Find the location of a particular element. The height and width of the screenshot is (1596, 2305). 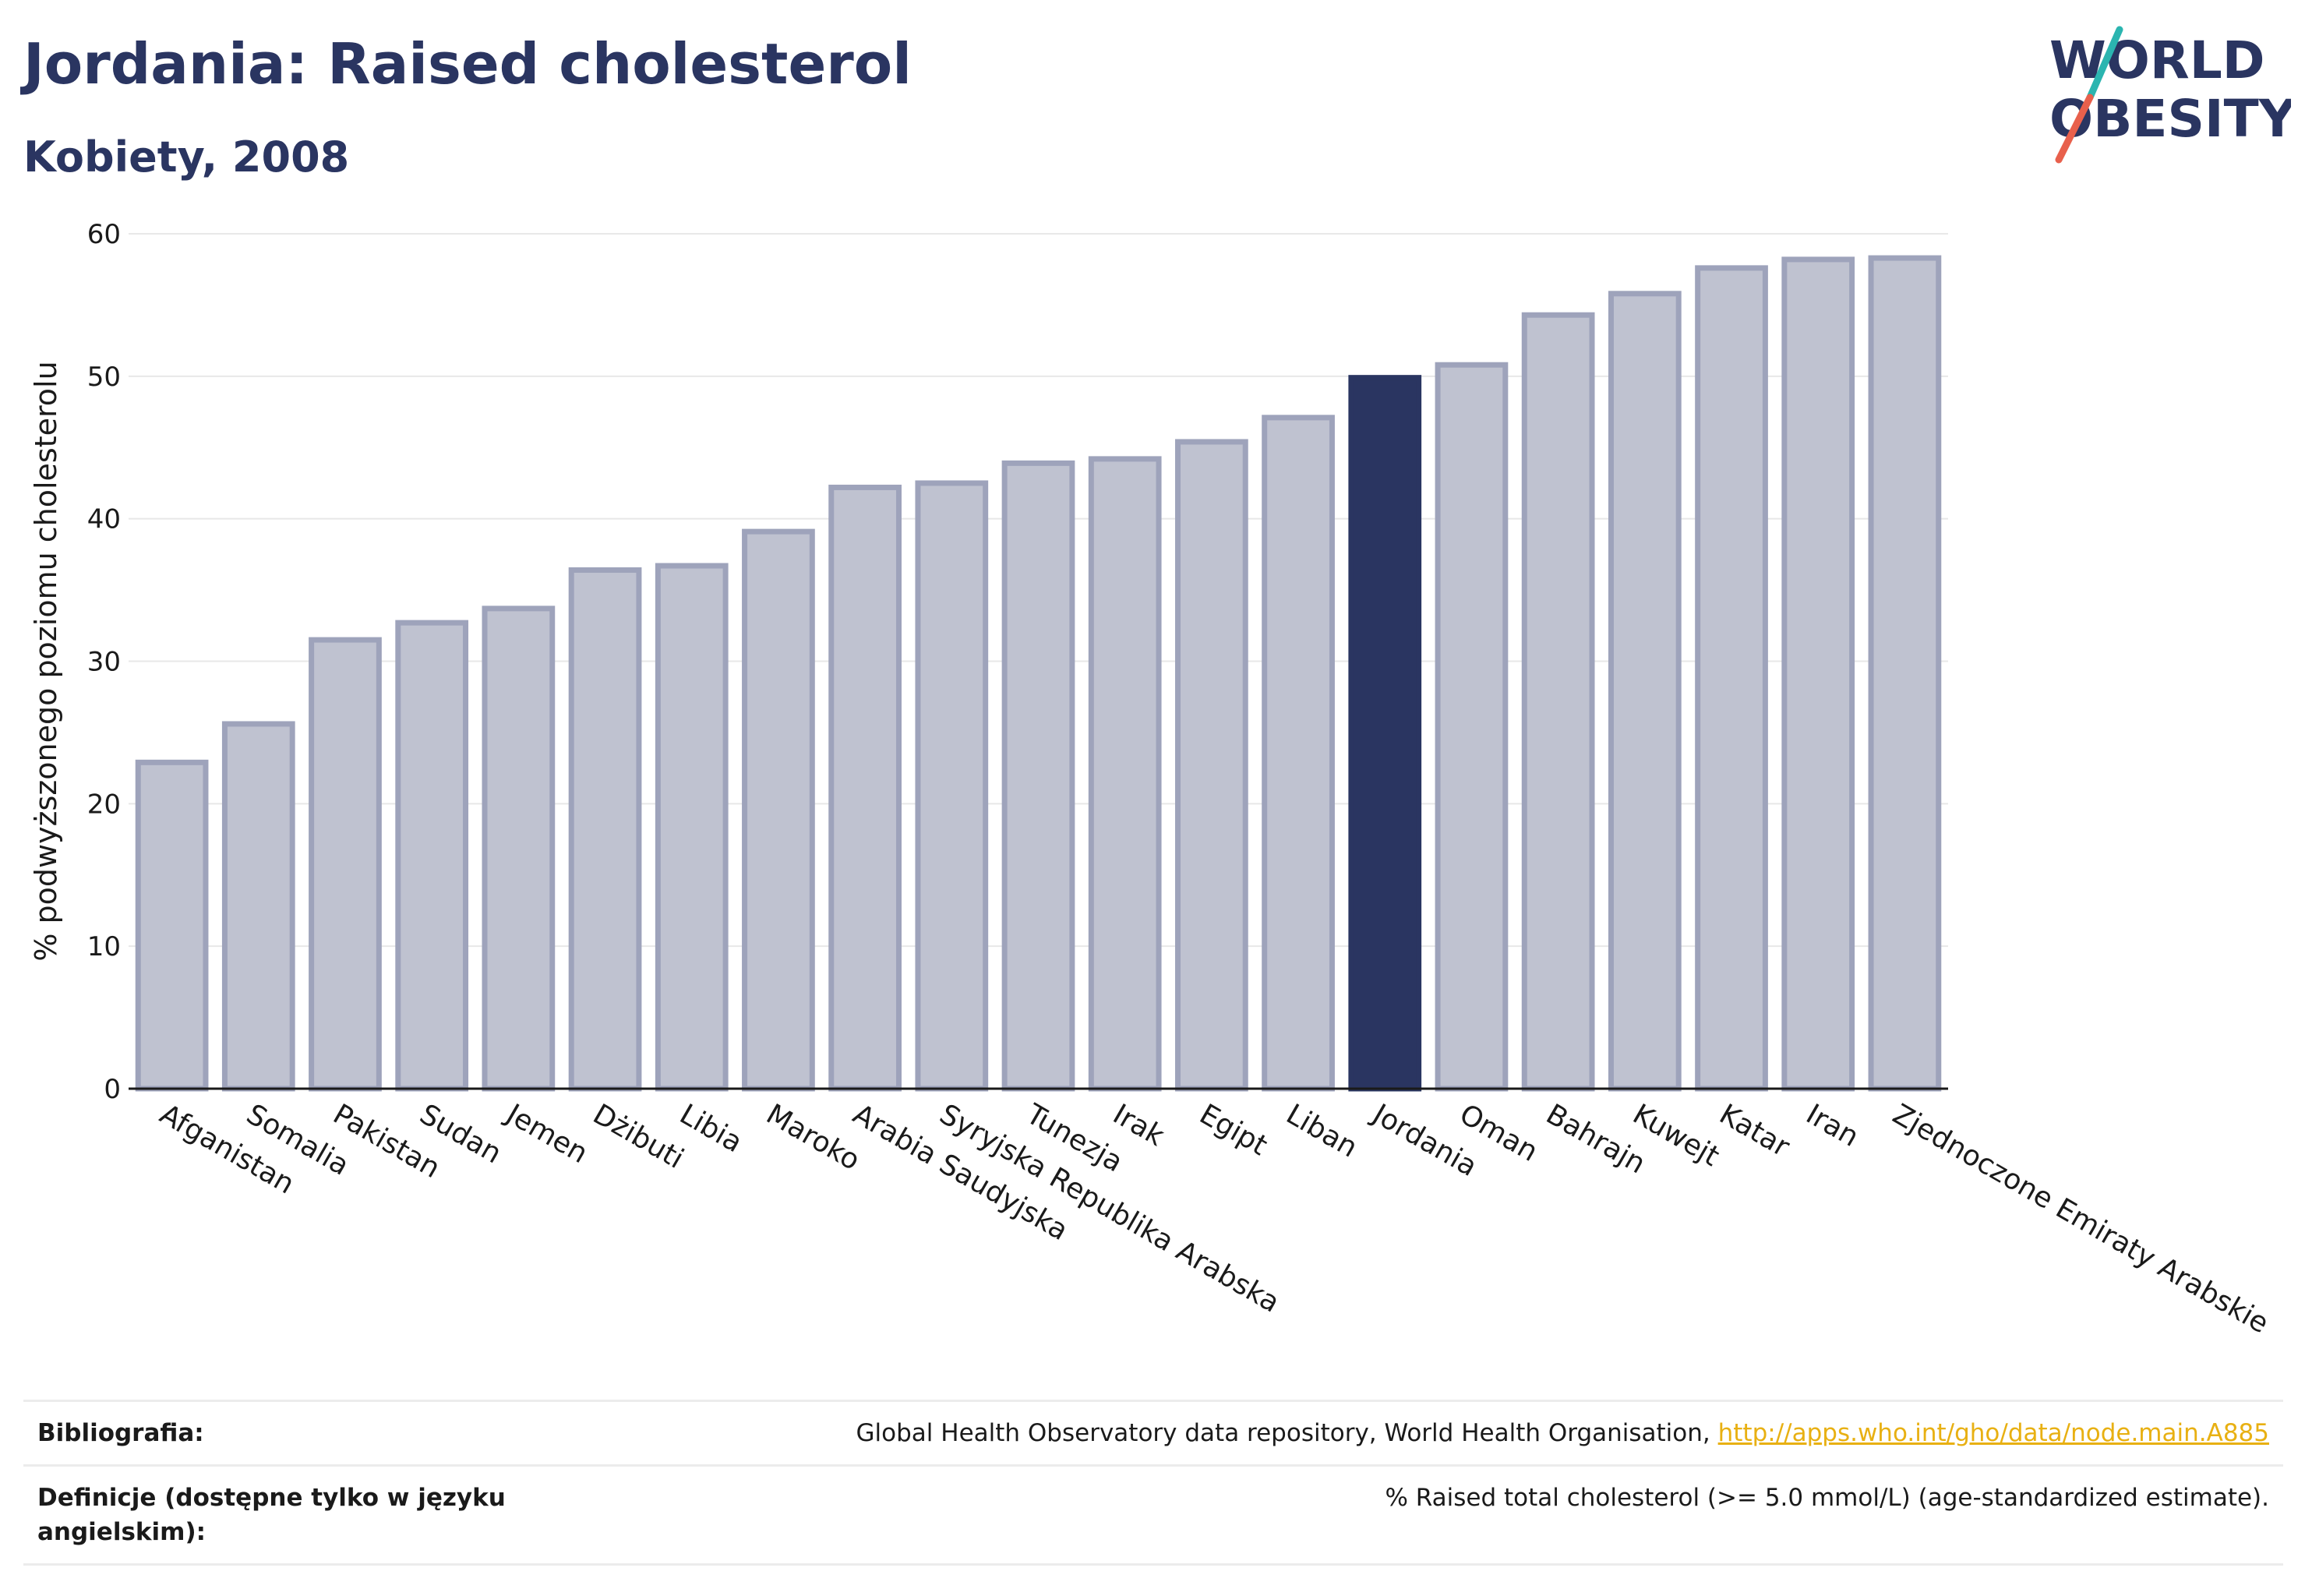

y-tick-label: 20 is located at coordinates (104, 804).